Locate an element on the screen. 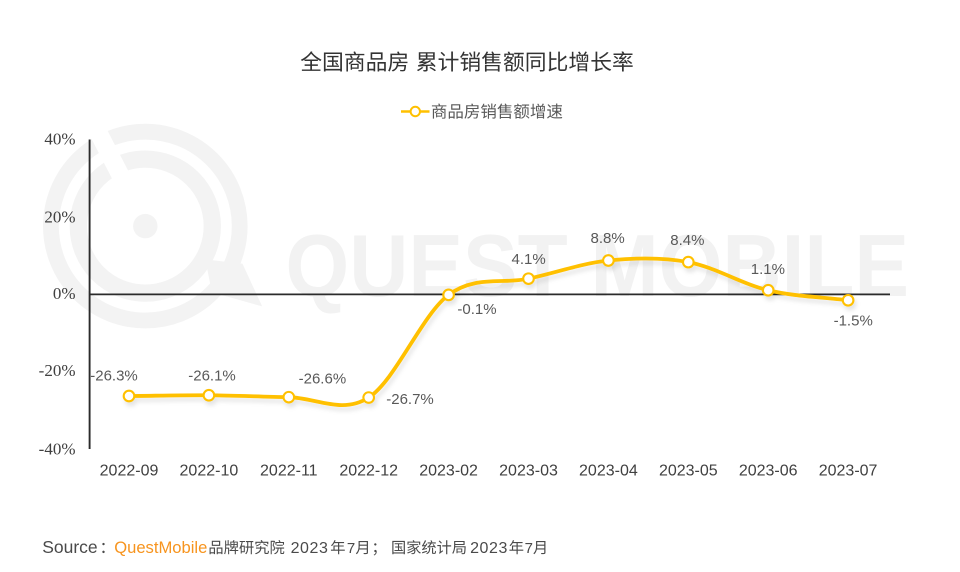  svg-text: -20% is located at coordinates (57, 370).